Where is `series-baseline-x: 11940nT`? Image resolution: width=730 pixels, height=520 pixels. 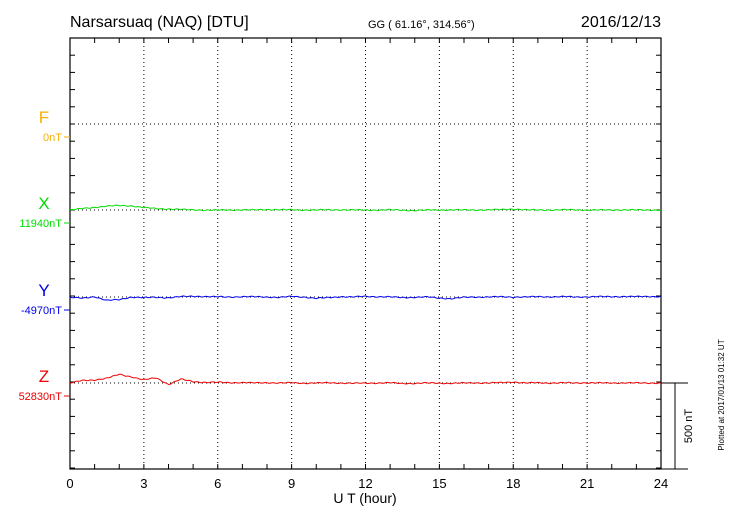 series-baseline-x: 11940nT is located at coordinates (40, 224).